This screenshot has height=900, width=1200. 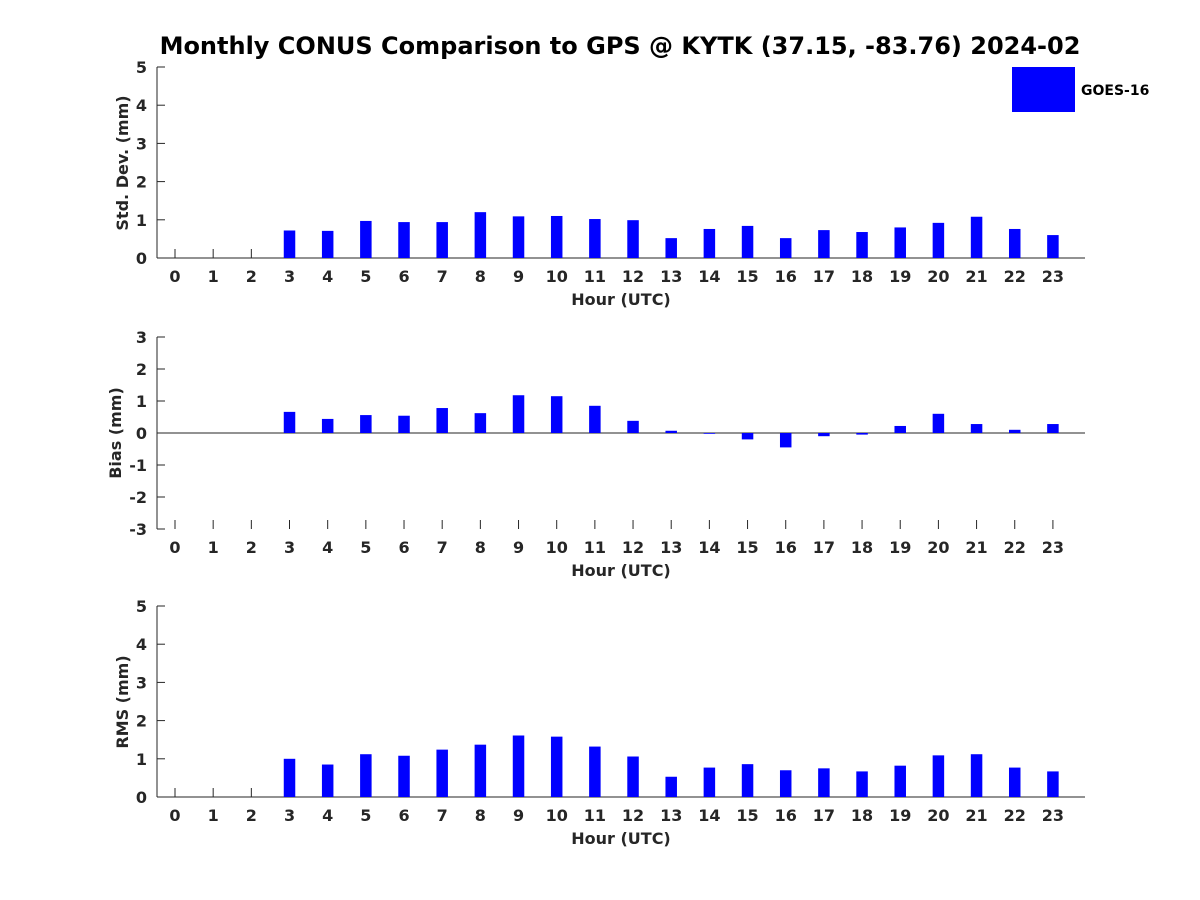 I want to click on legend: GOES-16, so click(x=1080, y=89).